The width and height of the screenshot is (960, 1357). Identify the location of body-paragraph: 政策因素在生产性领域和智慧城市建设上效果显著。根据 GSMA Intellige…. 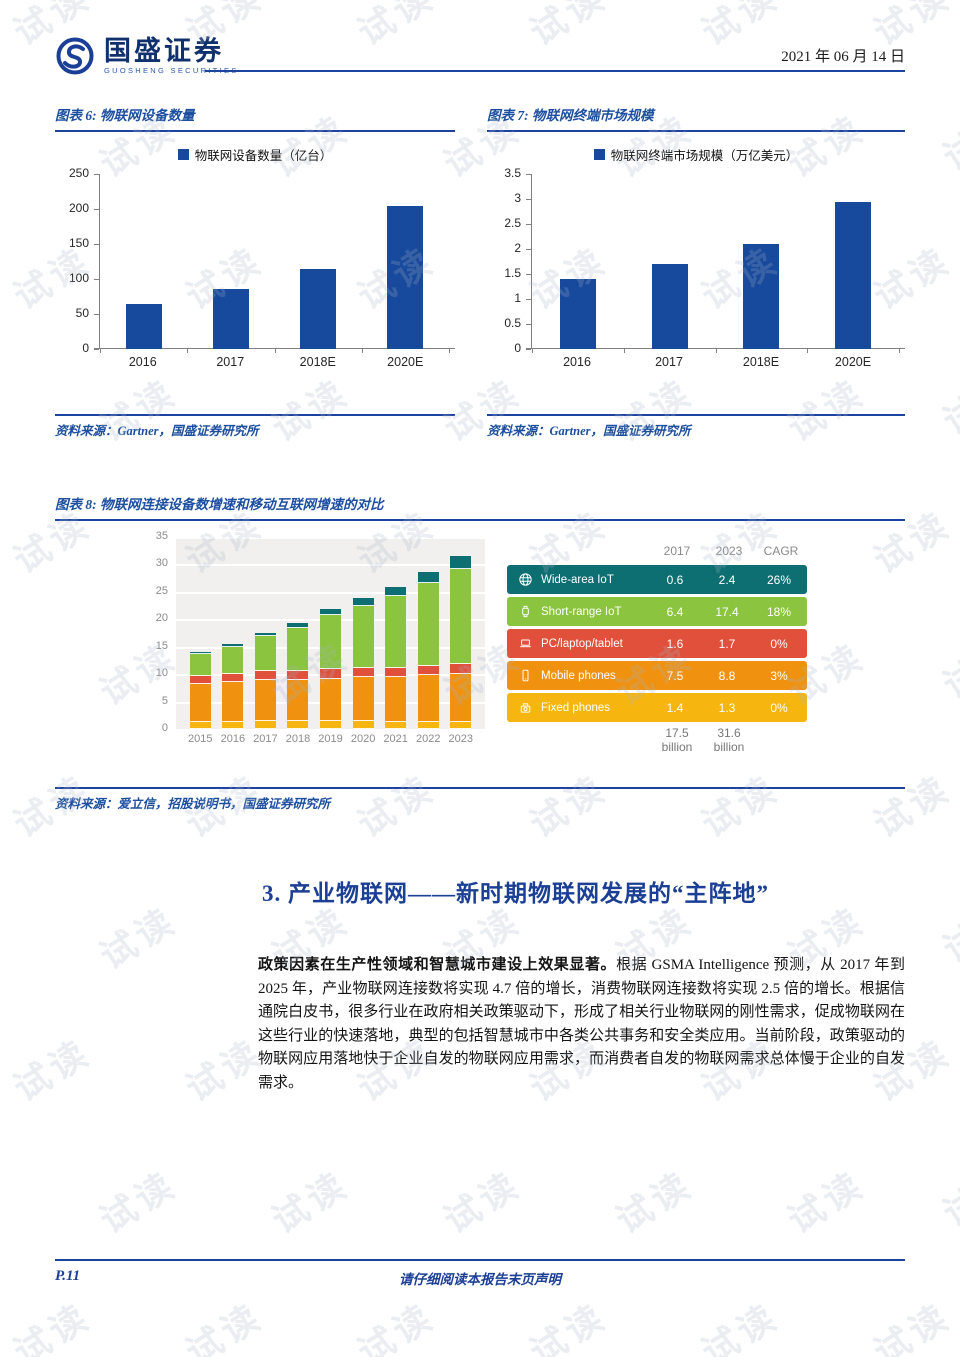
(581, 1024).